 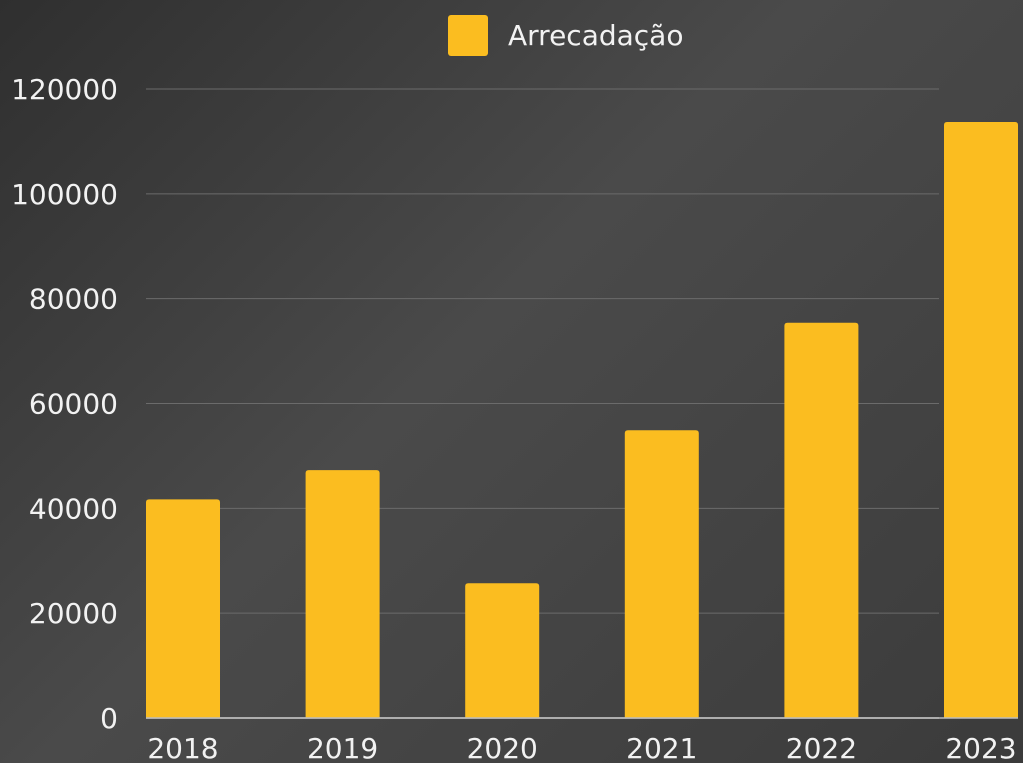 I want to click on y-axis-ticks: 0 20000 40000 60000 80000 100000 120000, so click(x=64, y=404).